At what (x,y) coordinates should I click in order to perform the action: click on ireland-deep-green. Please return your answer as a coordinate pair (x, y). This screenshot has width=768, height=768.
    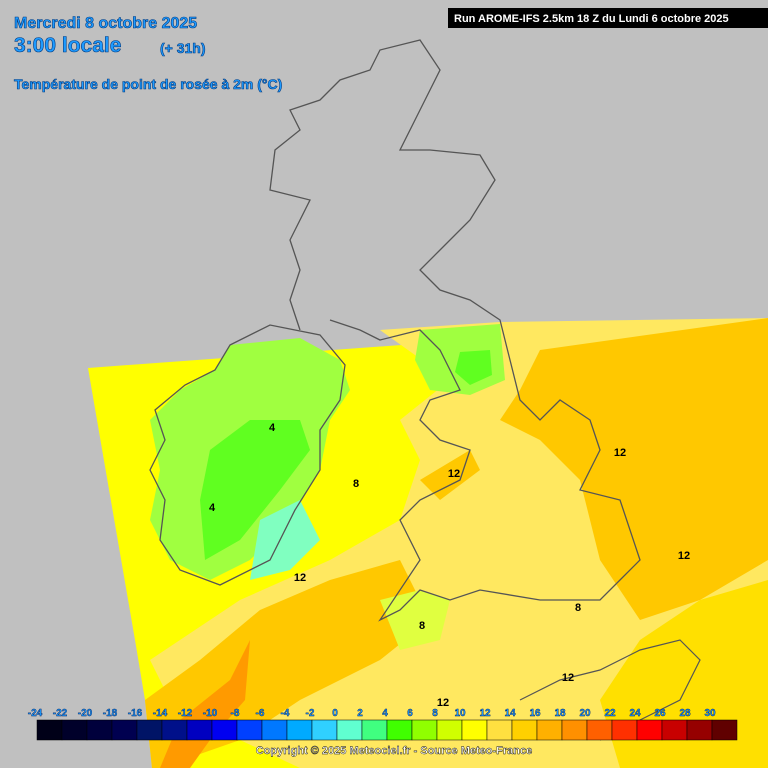
    Looking at the image, I should click on (255, 490).